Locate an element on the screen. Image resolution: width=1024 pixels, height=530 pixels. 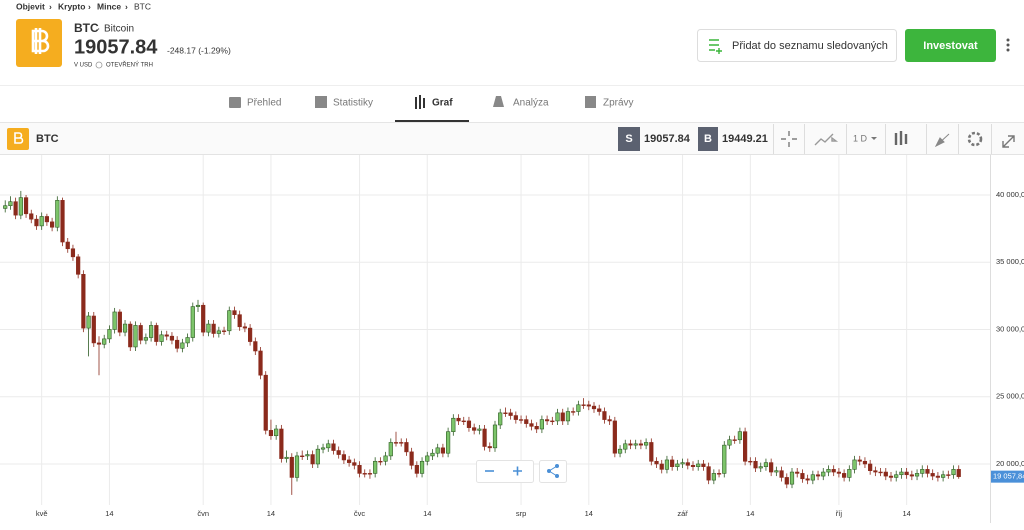
tab: Zprávy is located at coordinates (618, 103).